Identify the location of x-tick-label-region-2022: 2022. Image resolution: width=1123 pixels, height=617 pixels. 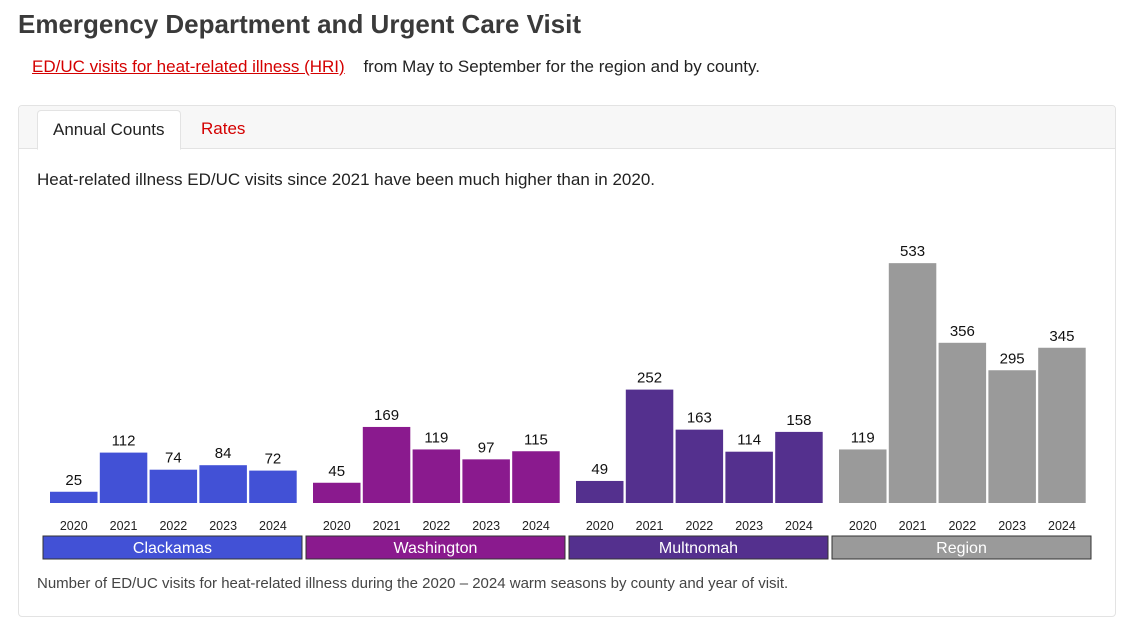
(962, 526).